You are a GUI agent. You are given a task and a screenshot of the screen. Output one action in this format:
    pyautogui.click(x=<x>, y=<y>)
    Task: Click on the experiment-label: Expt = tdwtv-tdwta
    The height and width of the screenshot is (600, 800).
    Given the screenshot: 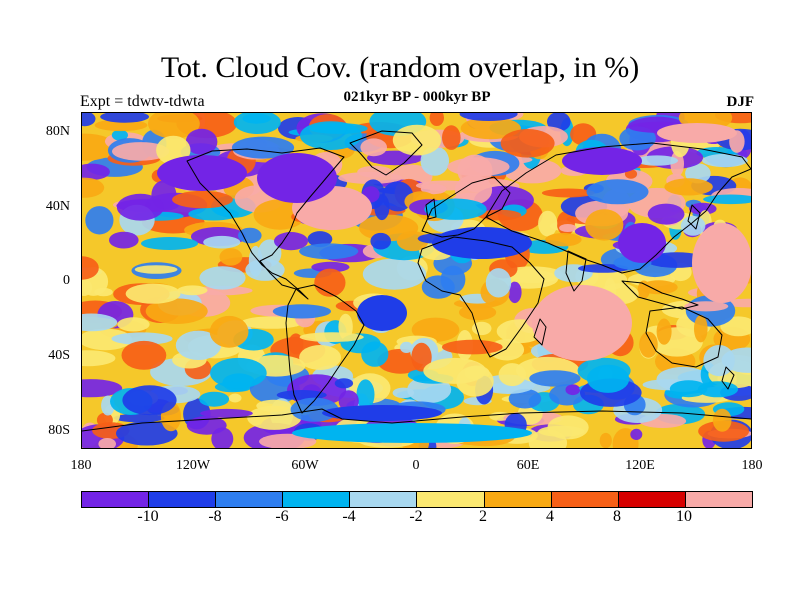 What is the action you would take?
    pyautogui.click(x=142, y=101)
    